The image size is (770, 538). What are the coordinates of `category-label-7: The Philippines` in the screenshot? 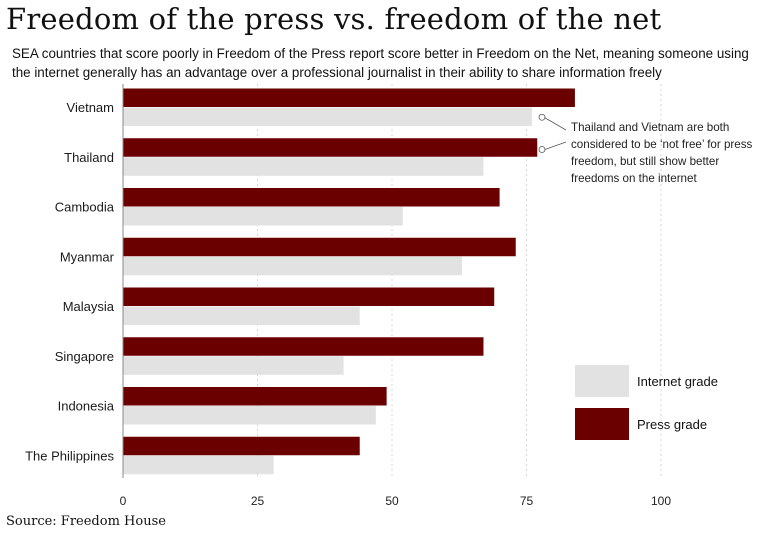 It's located at (69, 455).